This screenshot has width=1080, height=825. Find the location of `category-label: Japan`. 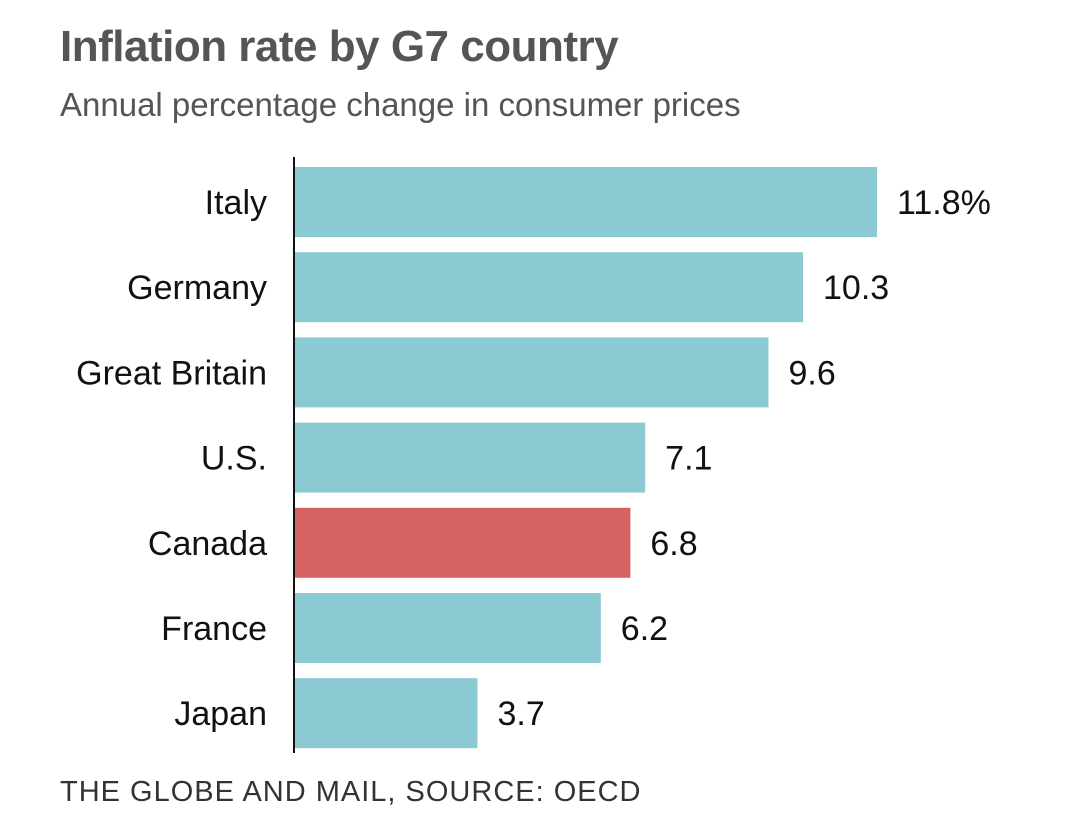

category-label: Japan is located at coordinates (220, 714).